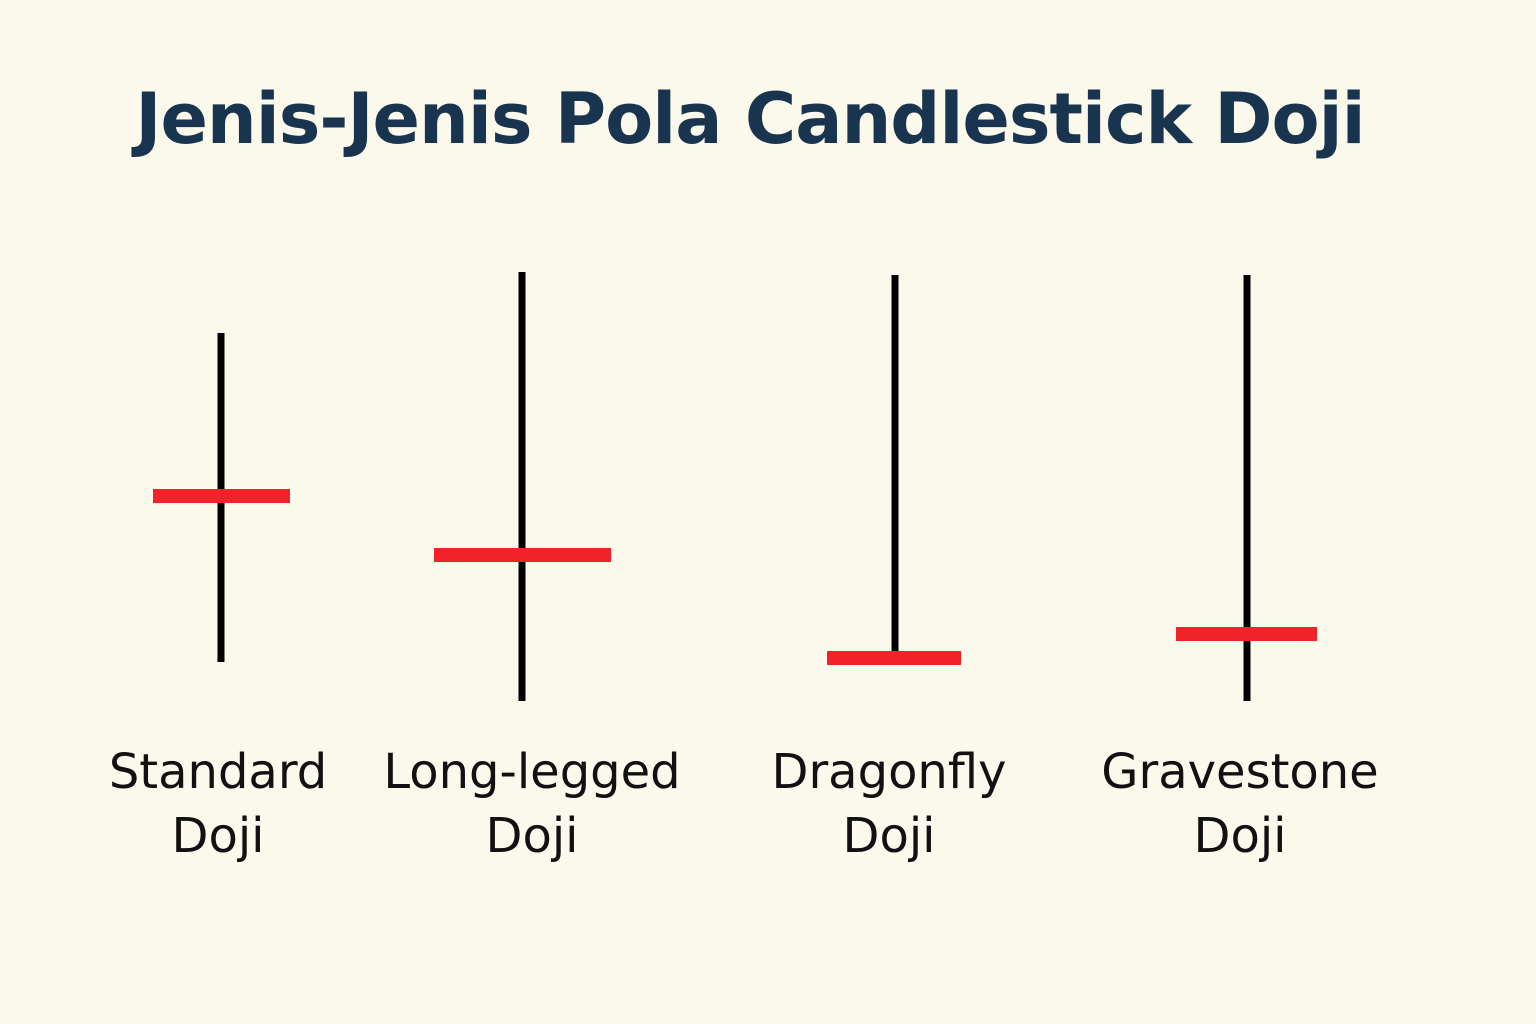  What do you see at coordinates (532, 804) in the screenshot?
I see `label-long-legged-doji: Long-legged Doji` at bounding box center [532, 804].